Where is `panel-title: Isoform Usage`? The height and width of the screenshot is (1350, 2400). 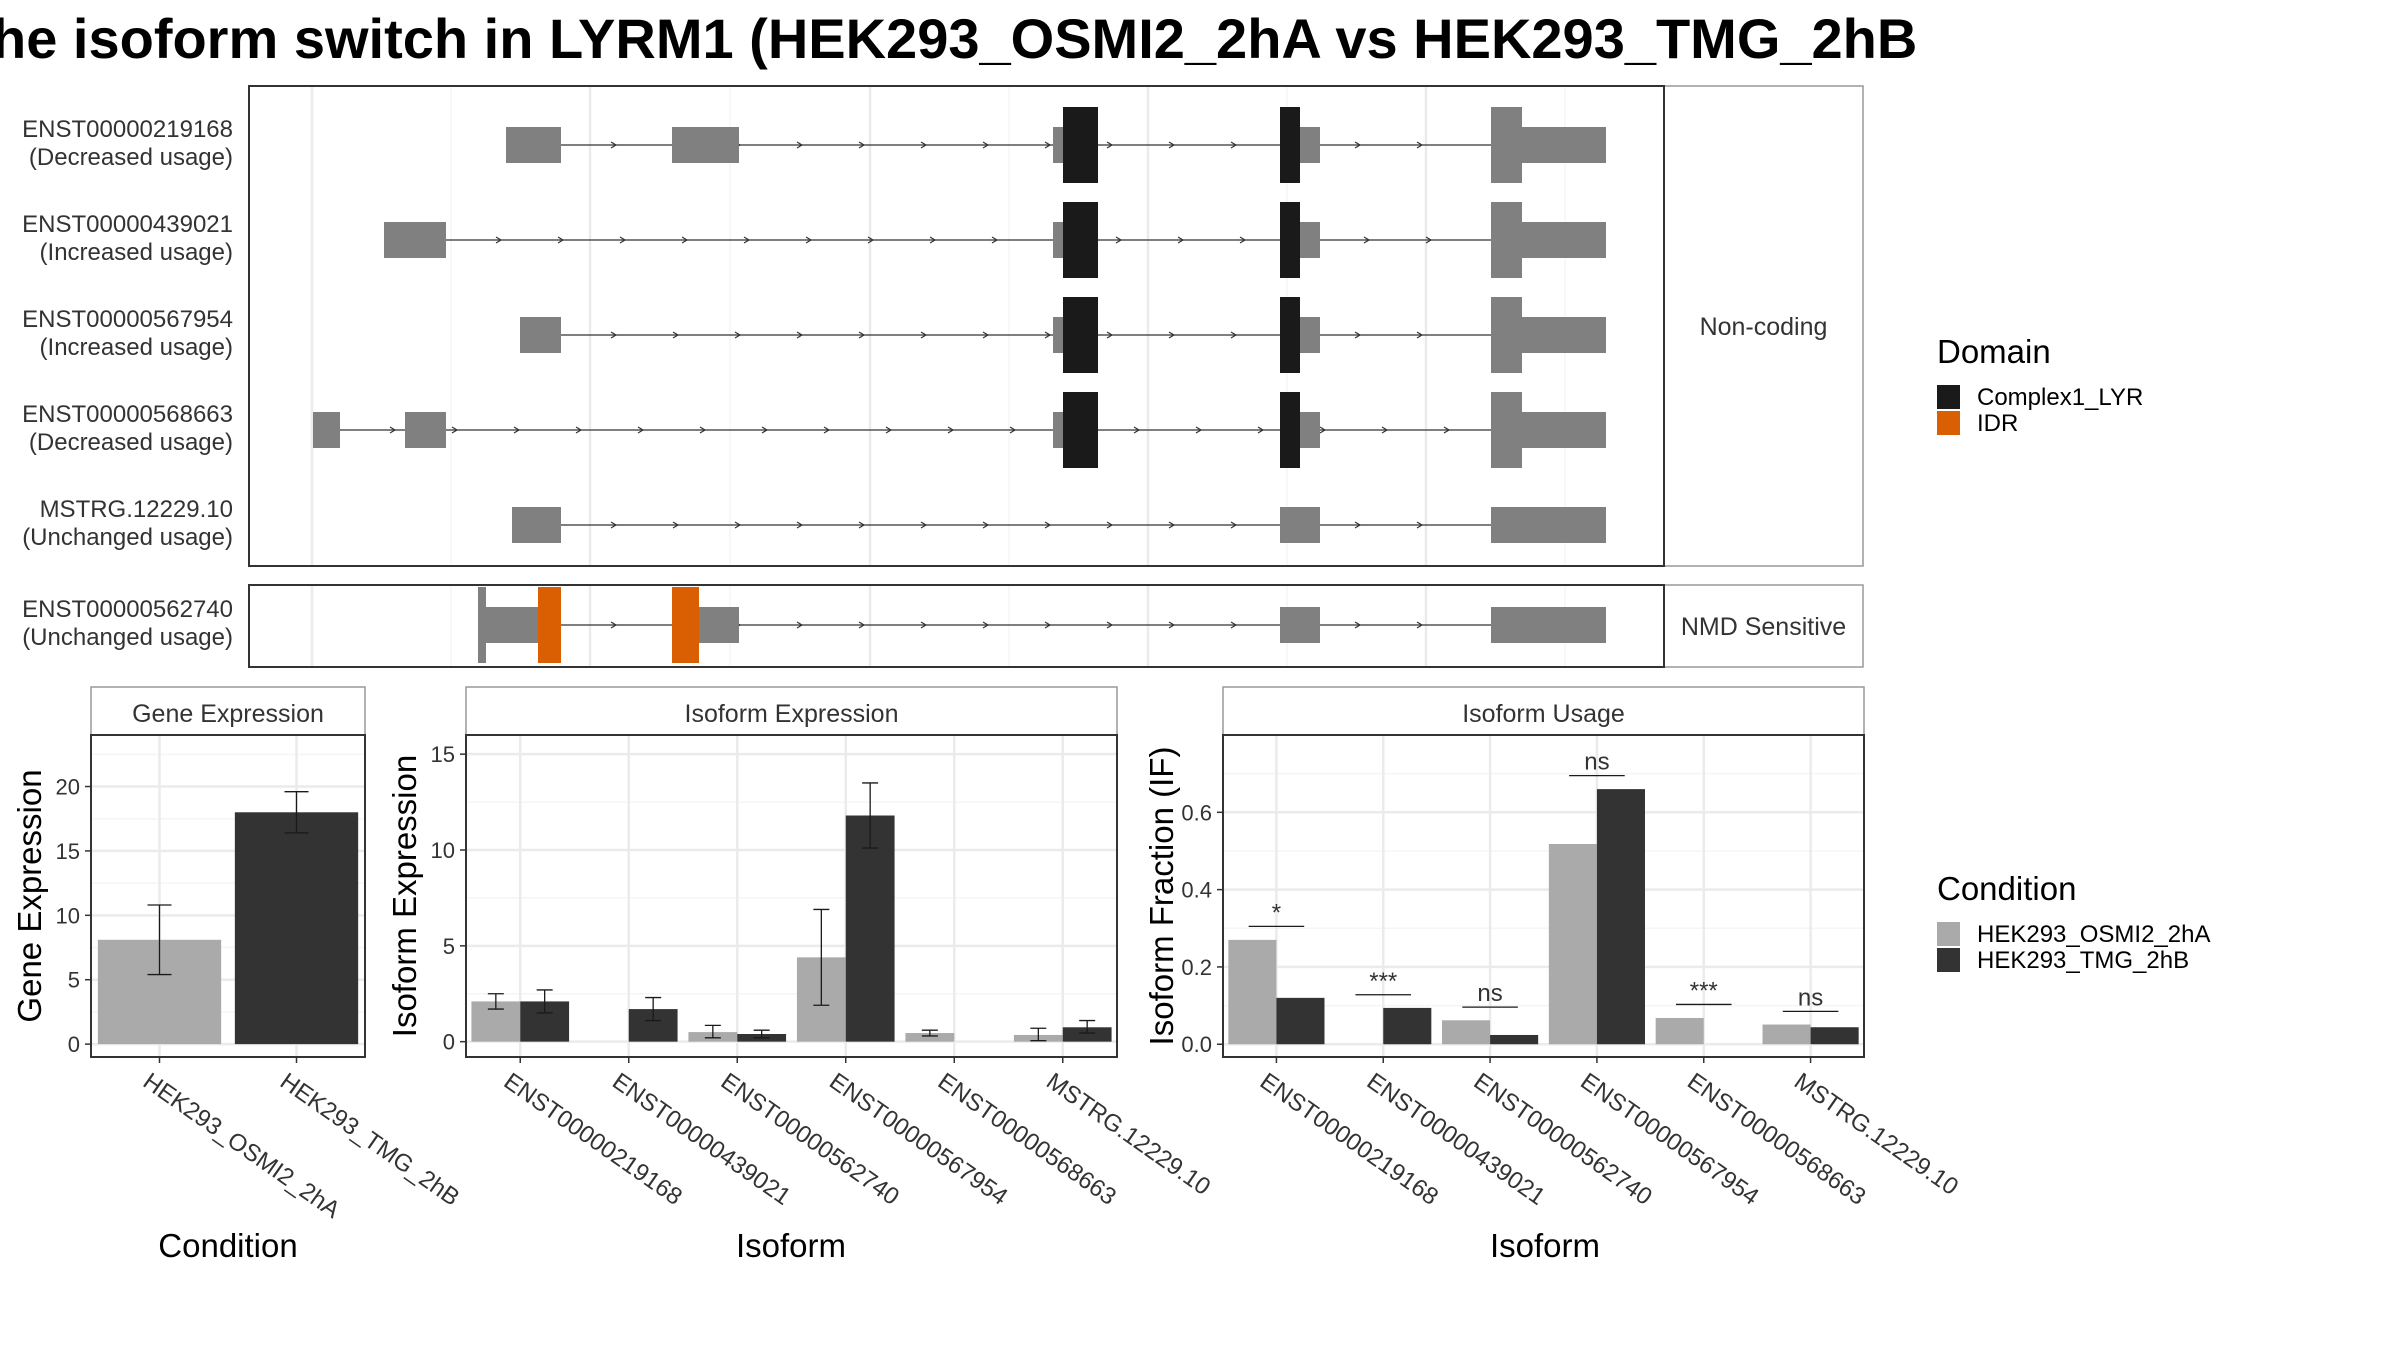 panel-title: Isoform Usage is located at coordinates (1543, 714).